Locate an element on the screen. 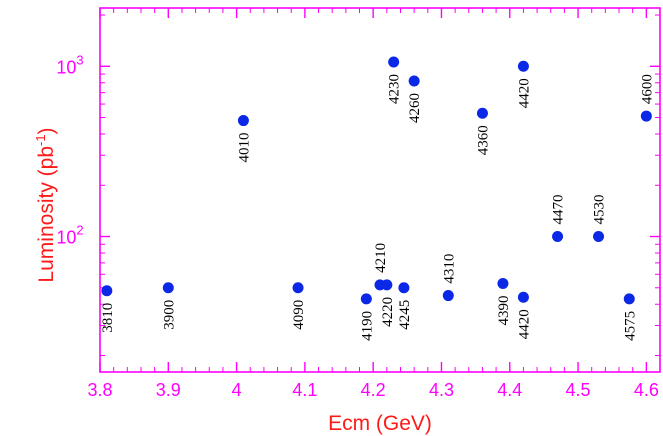  y-tick-exponent: 2 is located at coordinates (79, 230).